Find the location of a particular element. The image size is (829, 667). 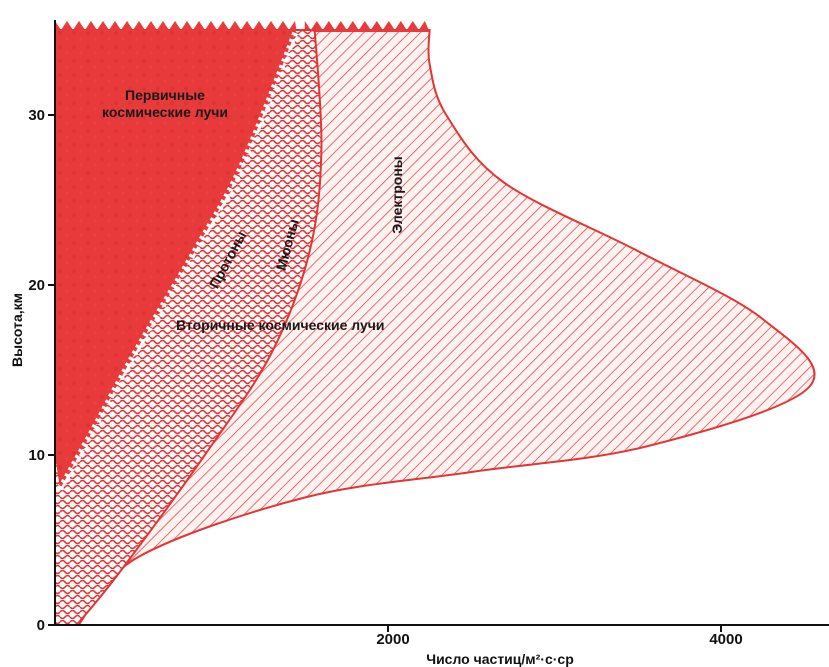

x-tick-label-4000: 4000 is located at coordinates (725, 639).